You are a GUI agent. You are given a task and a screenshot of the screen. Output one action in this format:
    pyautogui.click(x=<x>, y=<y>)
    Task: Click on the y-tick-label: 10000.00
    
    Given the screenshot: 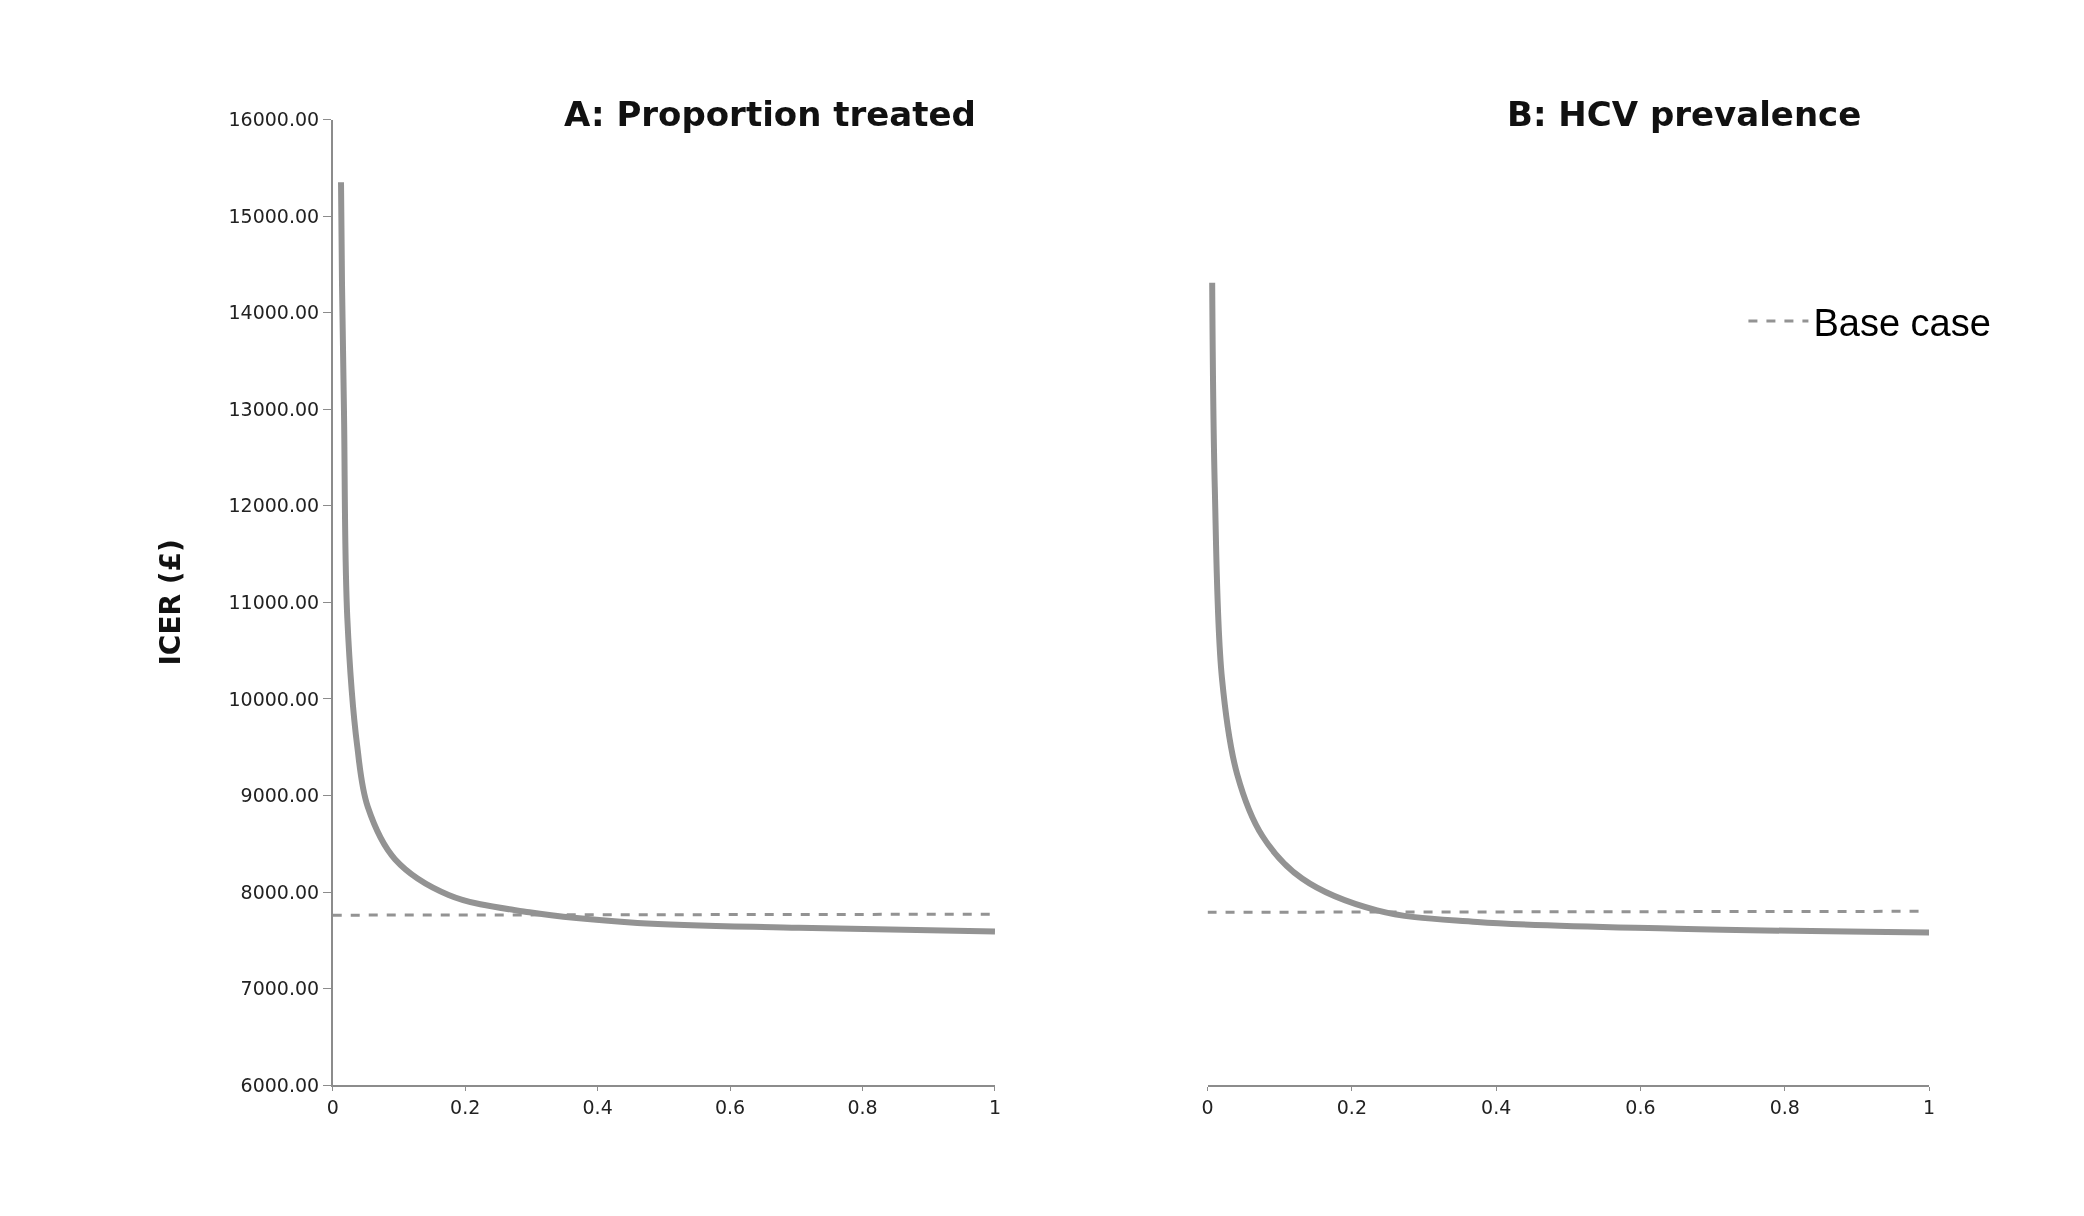 What is the action you would take?
    pyautogui.click(x=274, y=698)
    